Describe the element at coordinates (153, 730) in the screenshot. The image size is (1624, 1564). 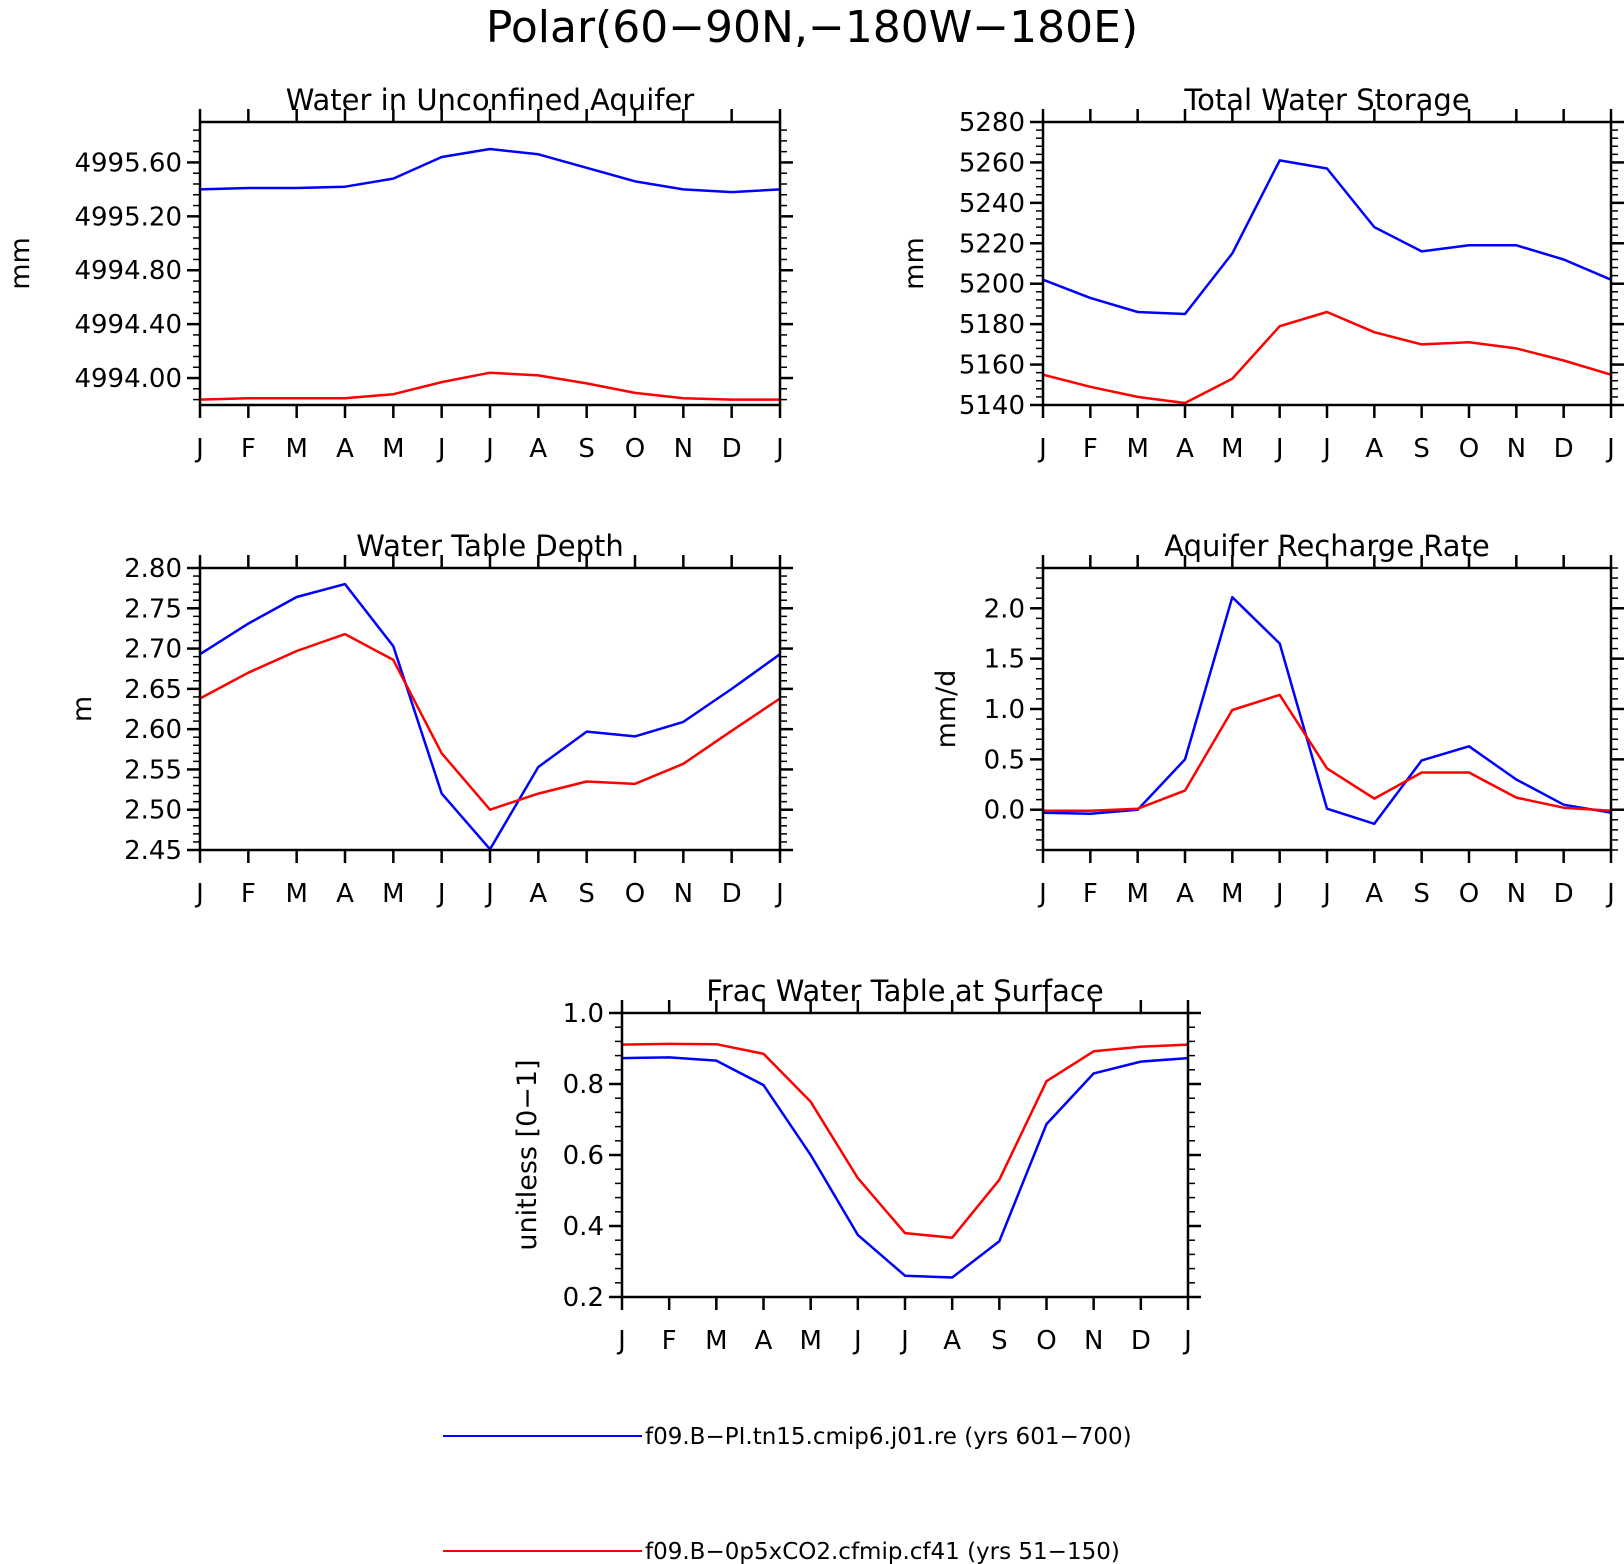
I see `y-tick-label: 2.60` at that location.